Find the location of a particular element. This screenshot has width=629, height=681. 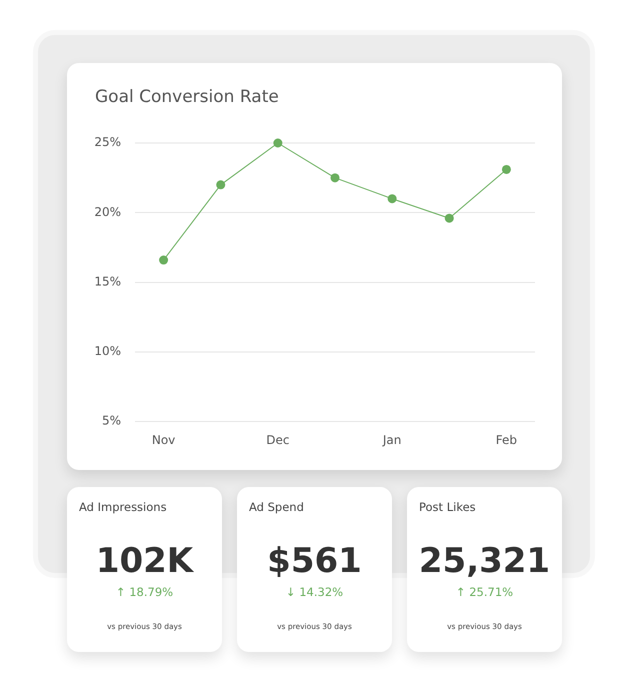

y-tick-label: 10% is located at coordinates (107, 351).